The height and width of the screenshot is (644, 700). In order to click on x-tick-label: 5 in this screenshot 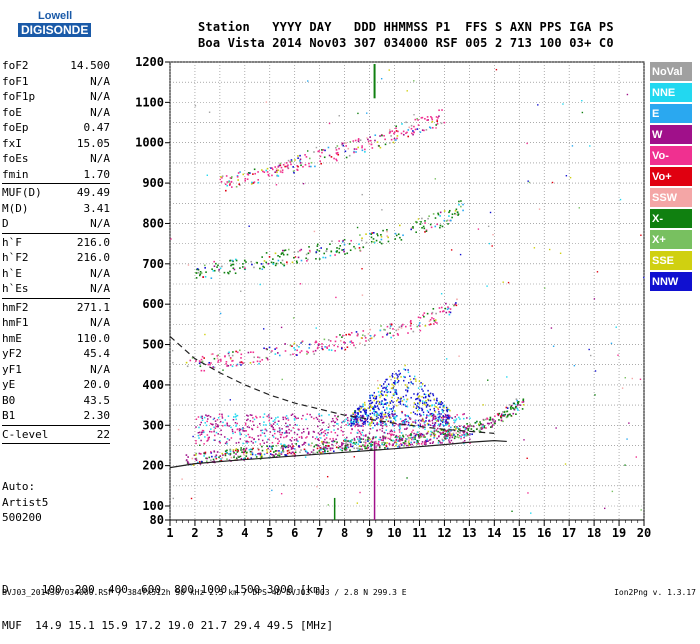, I will do `click(269, 533)`.